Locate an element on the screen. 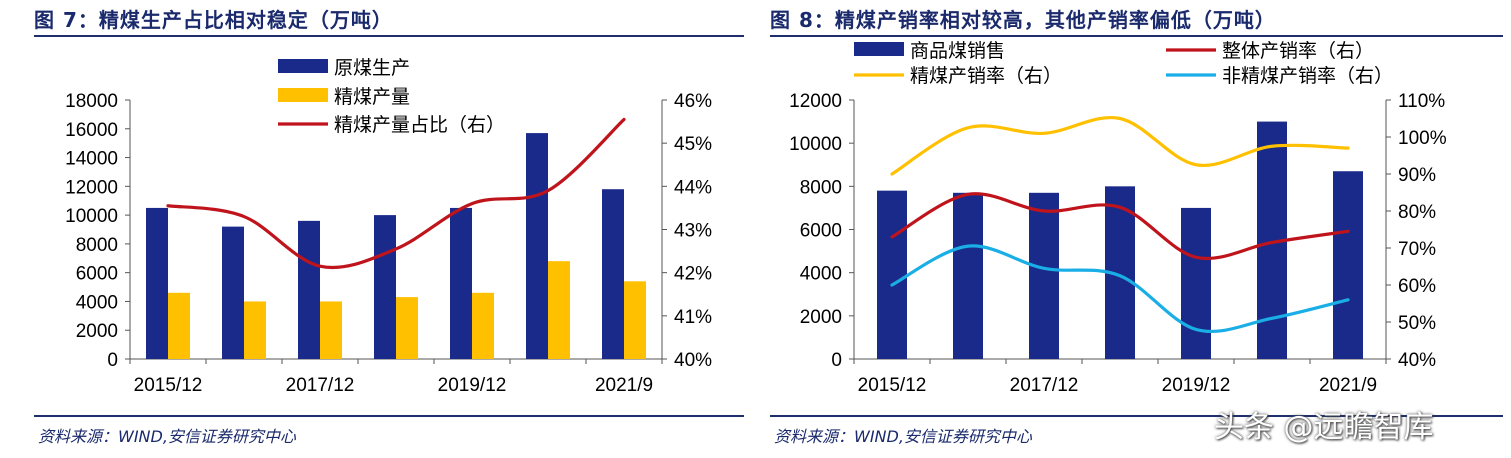 This screenshot has width=1511, height=458. y-right-tick-label: 70% is located at coordinates (1417, 249).